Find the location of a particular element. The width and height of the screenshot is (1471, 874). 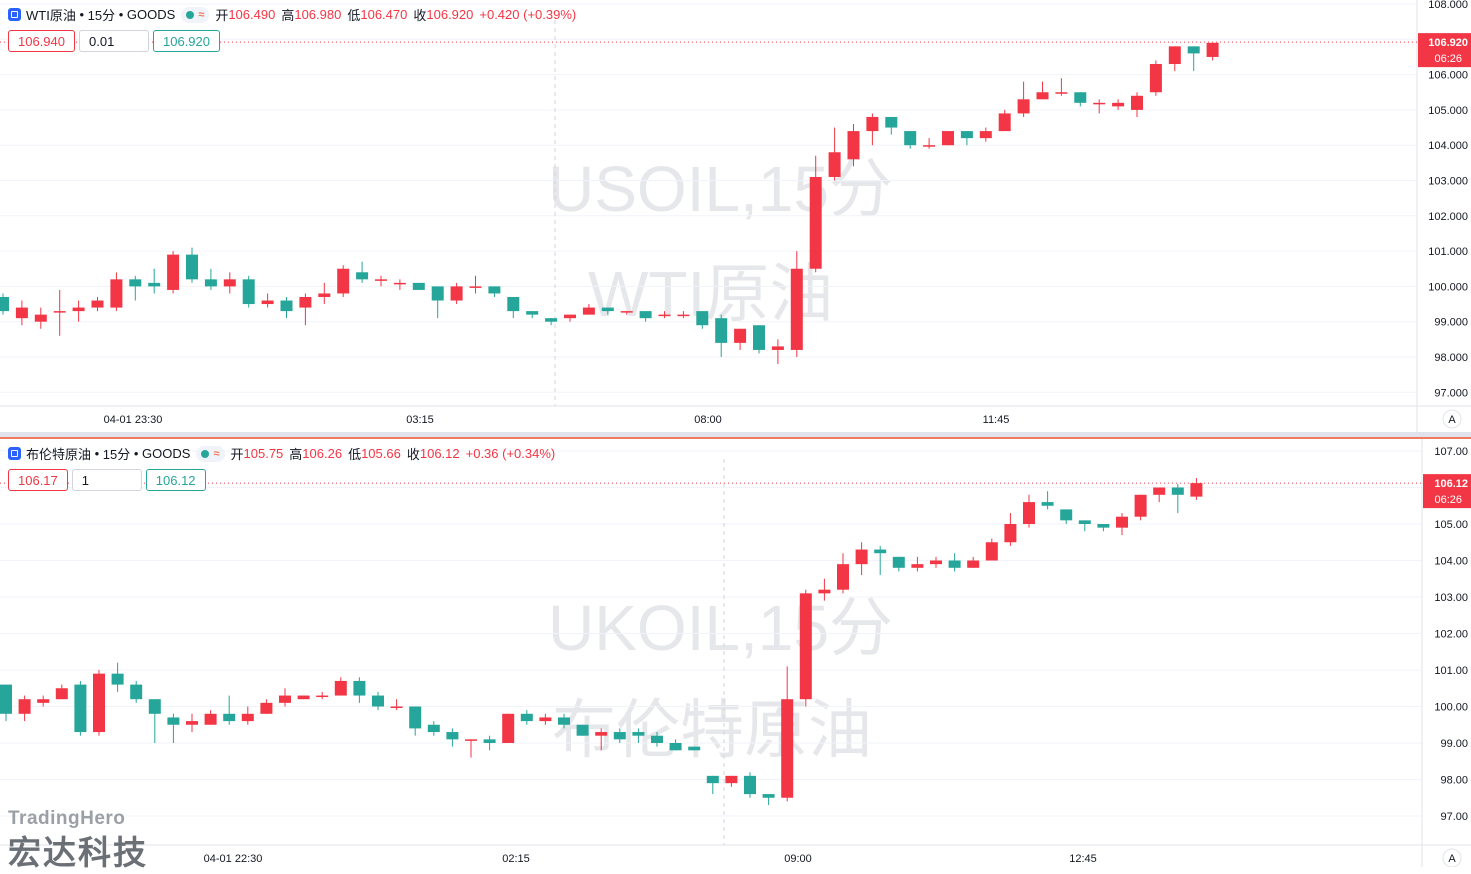

symbol-name: 布伦特原油 is located at coordinates (59, 454).